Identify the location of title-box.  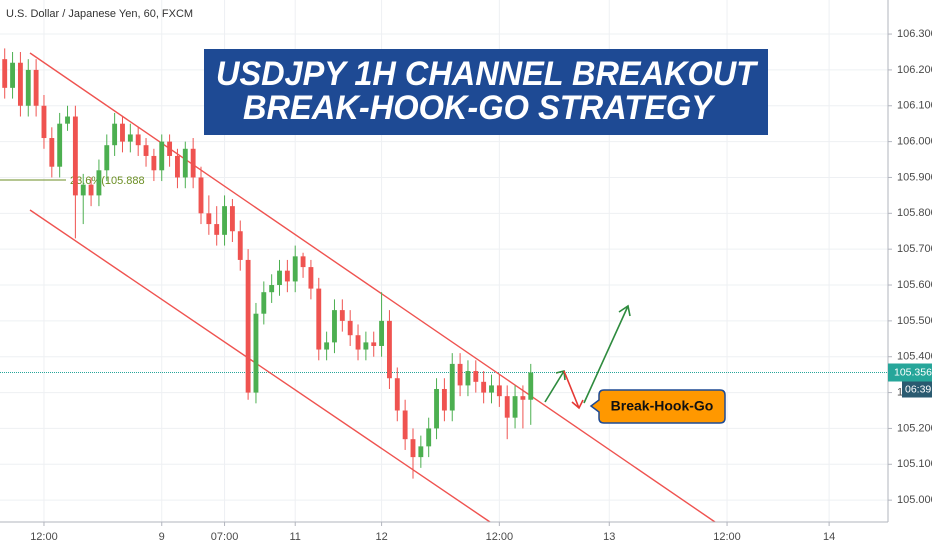
(486, 92).